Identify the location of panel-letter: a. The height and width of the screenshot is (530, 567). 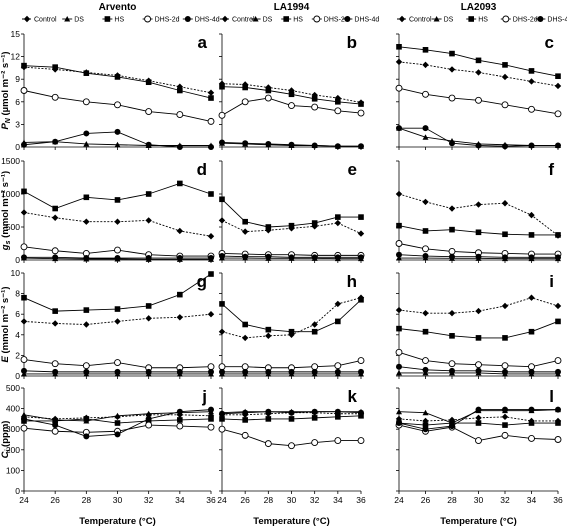
(203, 42).